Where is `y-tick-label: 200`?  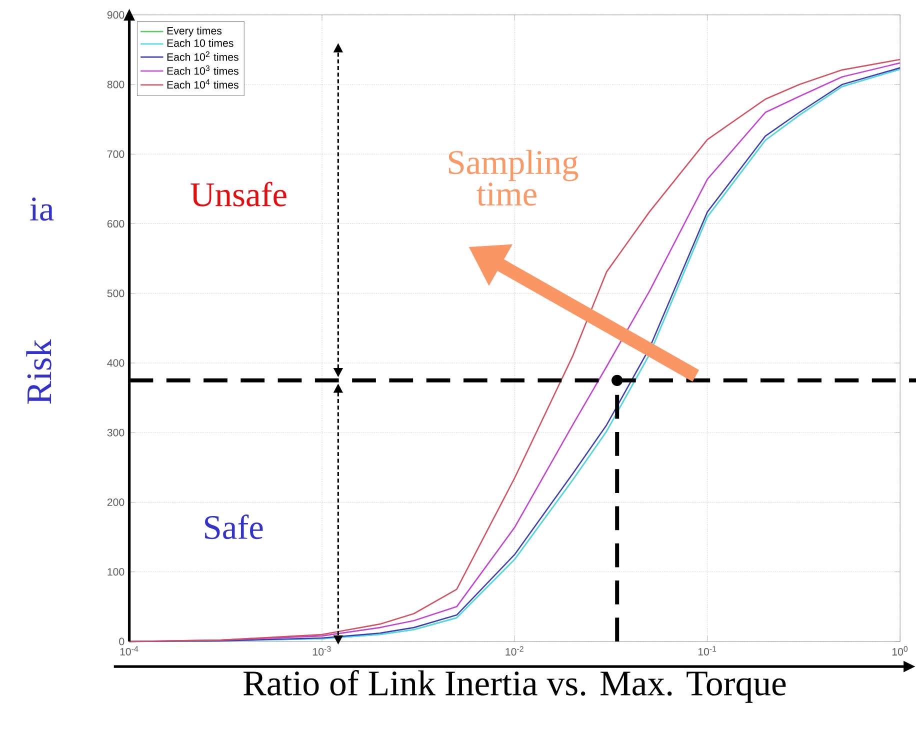
y-tick-label: 200 is located at coordinates (115, 502).